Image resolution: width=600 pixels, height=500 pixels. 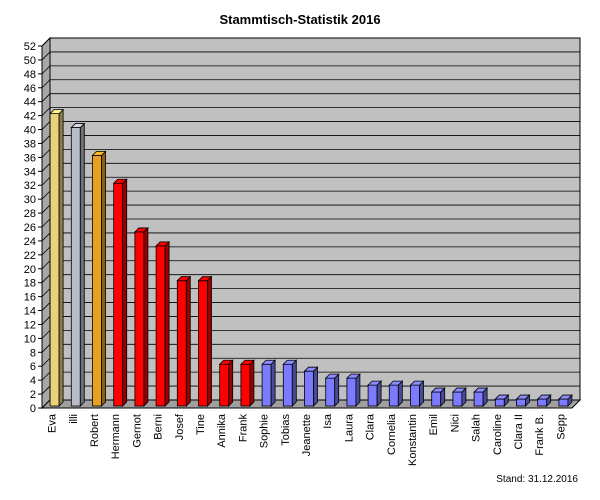 What do you see at coordinates (540, 435) in the screenshot?
I see `x-tick-label: Frank B.` at bounding box center [540, 435].